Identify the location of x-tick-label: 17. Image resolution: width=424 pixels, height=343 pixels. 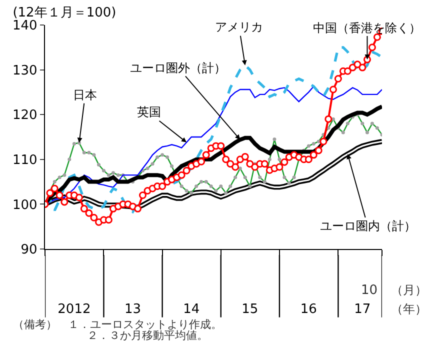
(362, 309).